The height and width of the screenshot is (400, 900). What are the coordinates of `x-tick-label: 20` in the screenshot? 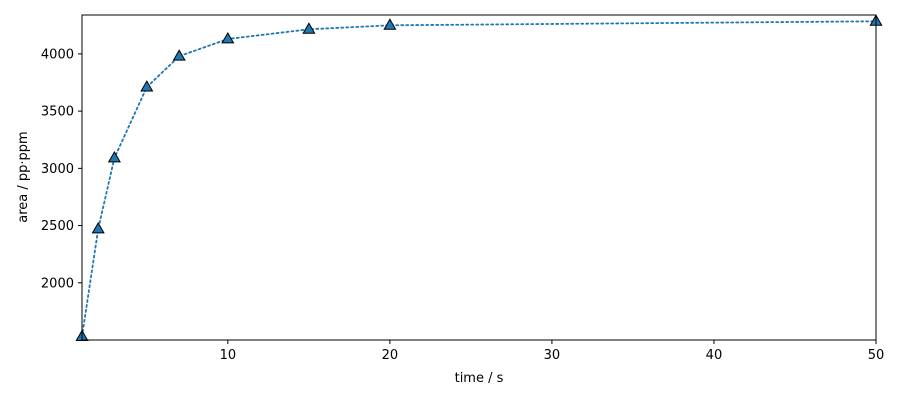 It's located at (390, 355).